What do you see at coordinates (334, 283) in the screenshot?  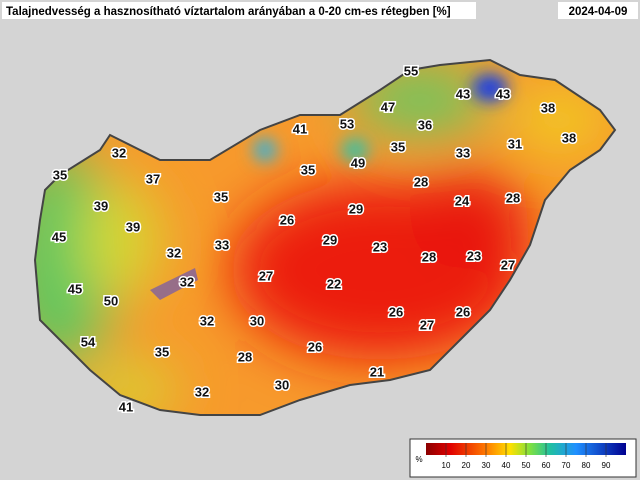 I see `station-value: 22` at bounding box center [334, 283].